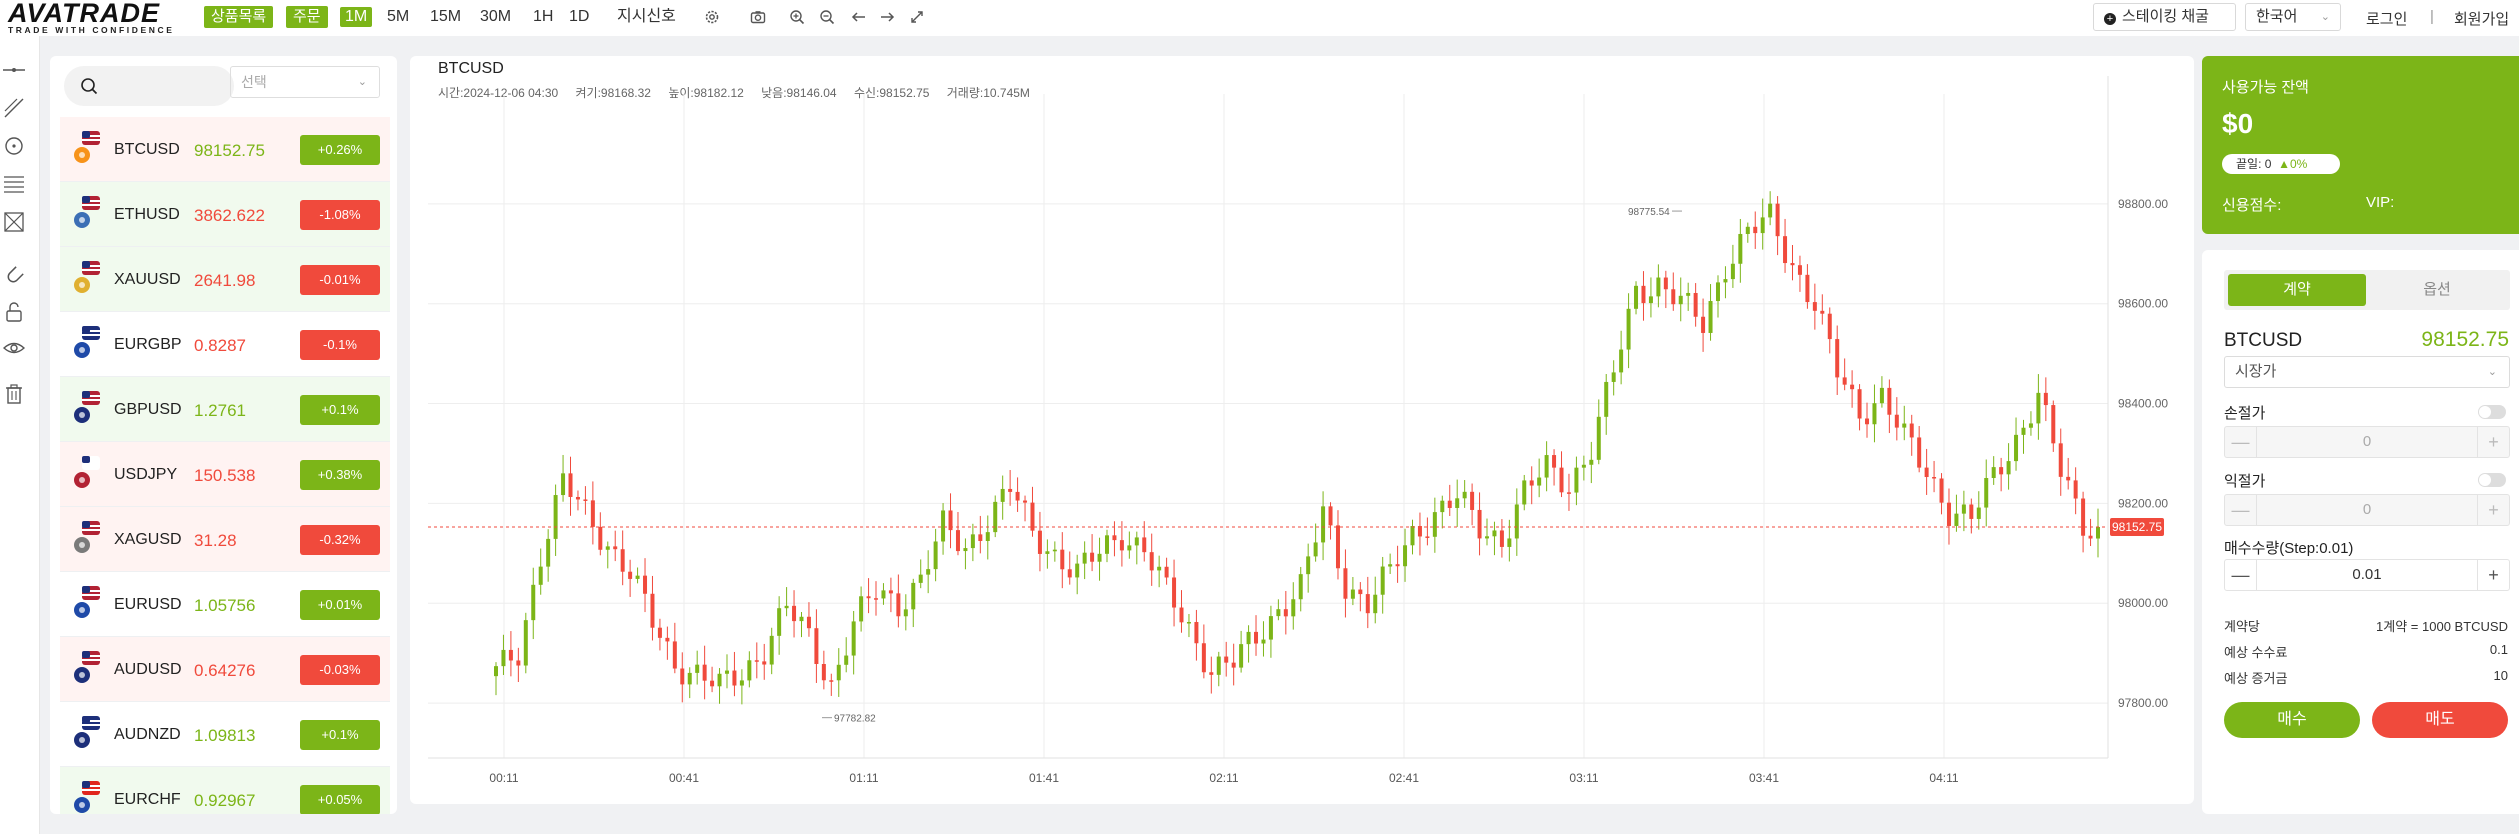 The height and width of the screenshot is (834, 2519). I want to click on watchlist-row: AUDNZD 1.09813 +0.1%, so click(225, 734).